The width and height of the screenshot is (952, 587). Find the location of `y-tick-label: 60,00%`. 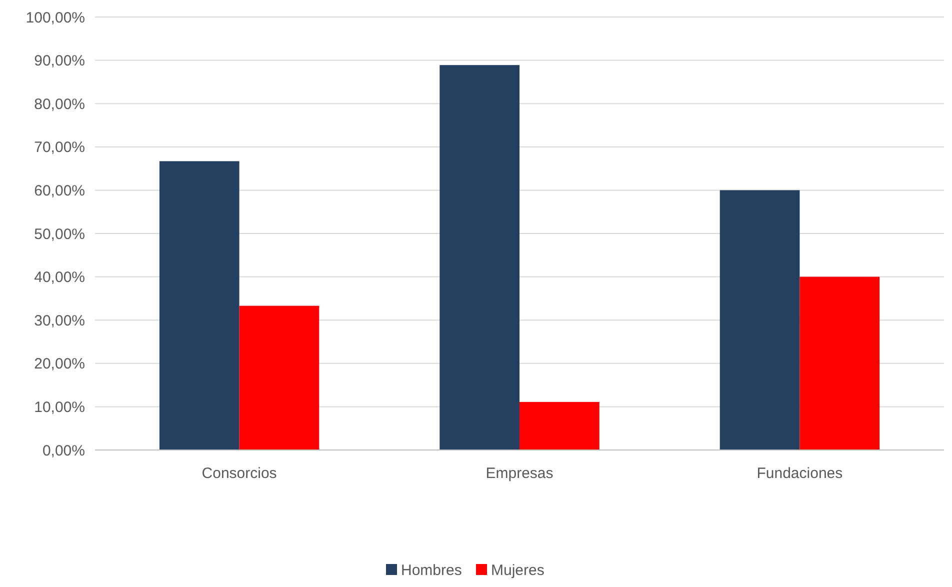

y-tick-label: 60,00% is located at coordinates (59, 191).